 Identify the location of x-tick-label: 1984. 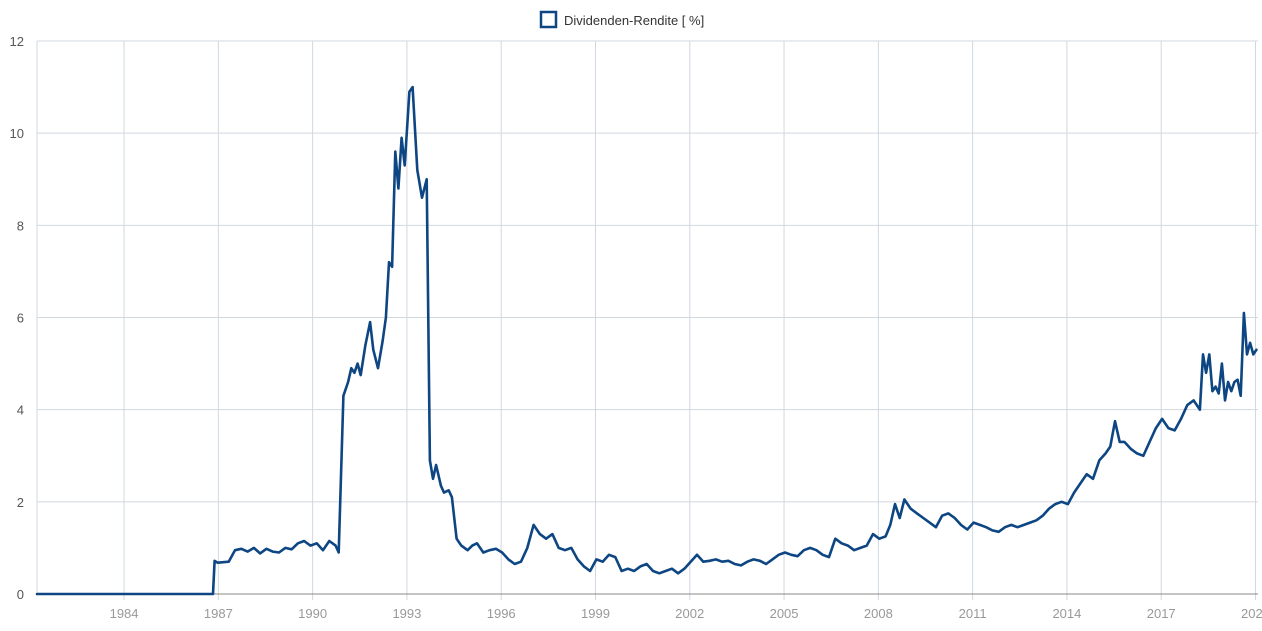
(124, 613).